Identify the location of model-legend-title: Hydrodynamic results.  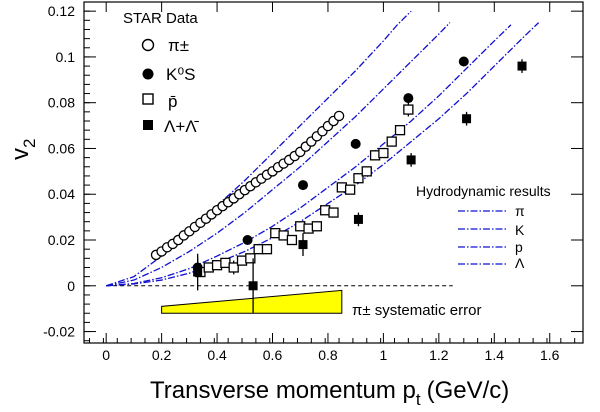
(483, 191).